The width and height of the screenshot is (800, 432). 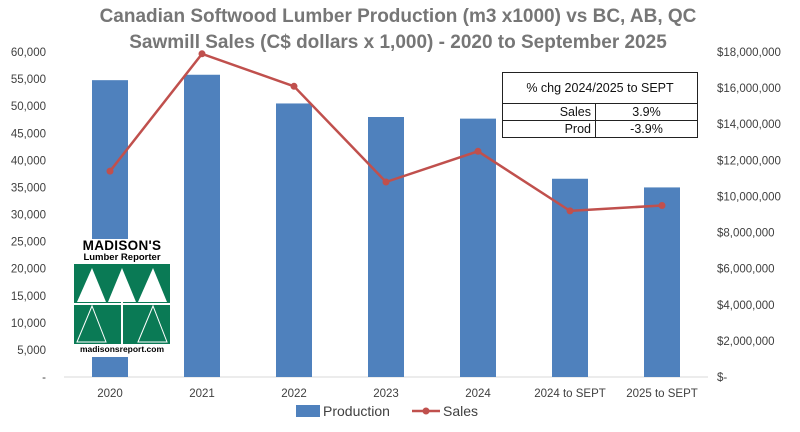 I want to click on change-table-header: % chg 2024/2025 to SEPT, so click(x=600, y=88).